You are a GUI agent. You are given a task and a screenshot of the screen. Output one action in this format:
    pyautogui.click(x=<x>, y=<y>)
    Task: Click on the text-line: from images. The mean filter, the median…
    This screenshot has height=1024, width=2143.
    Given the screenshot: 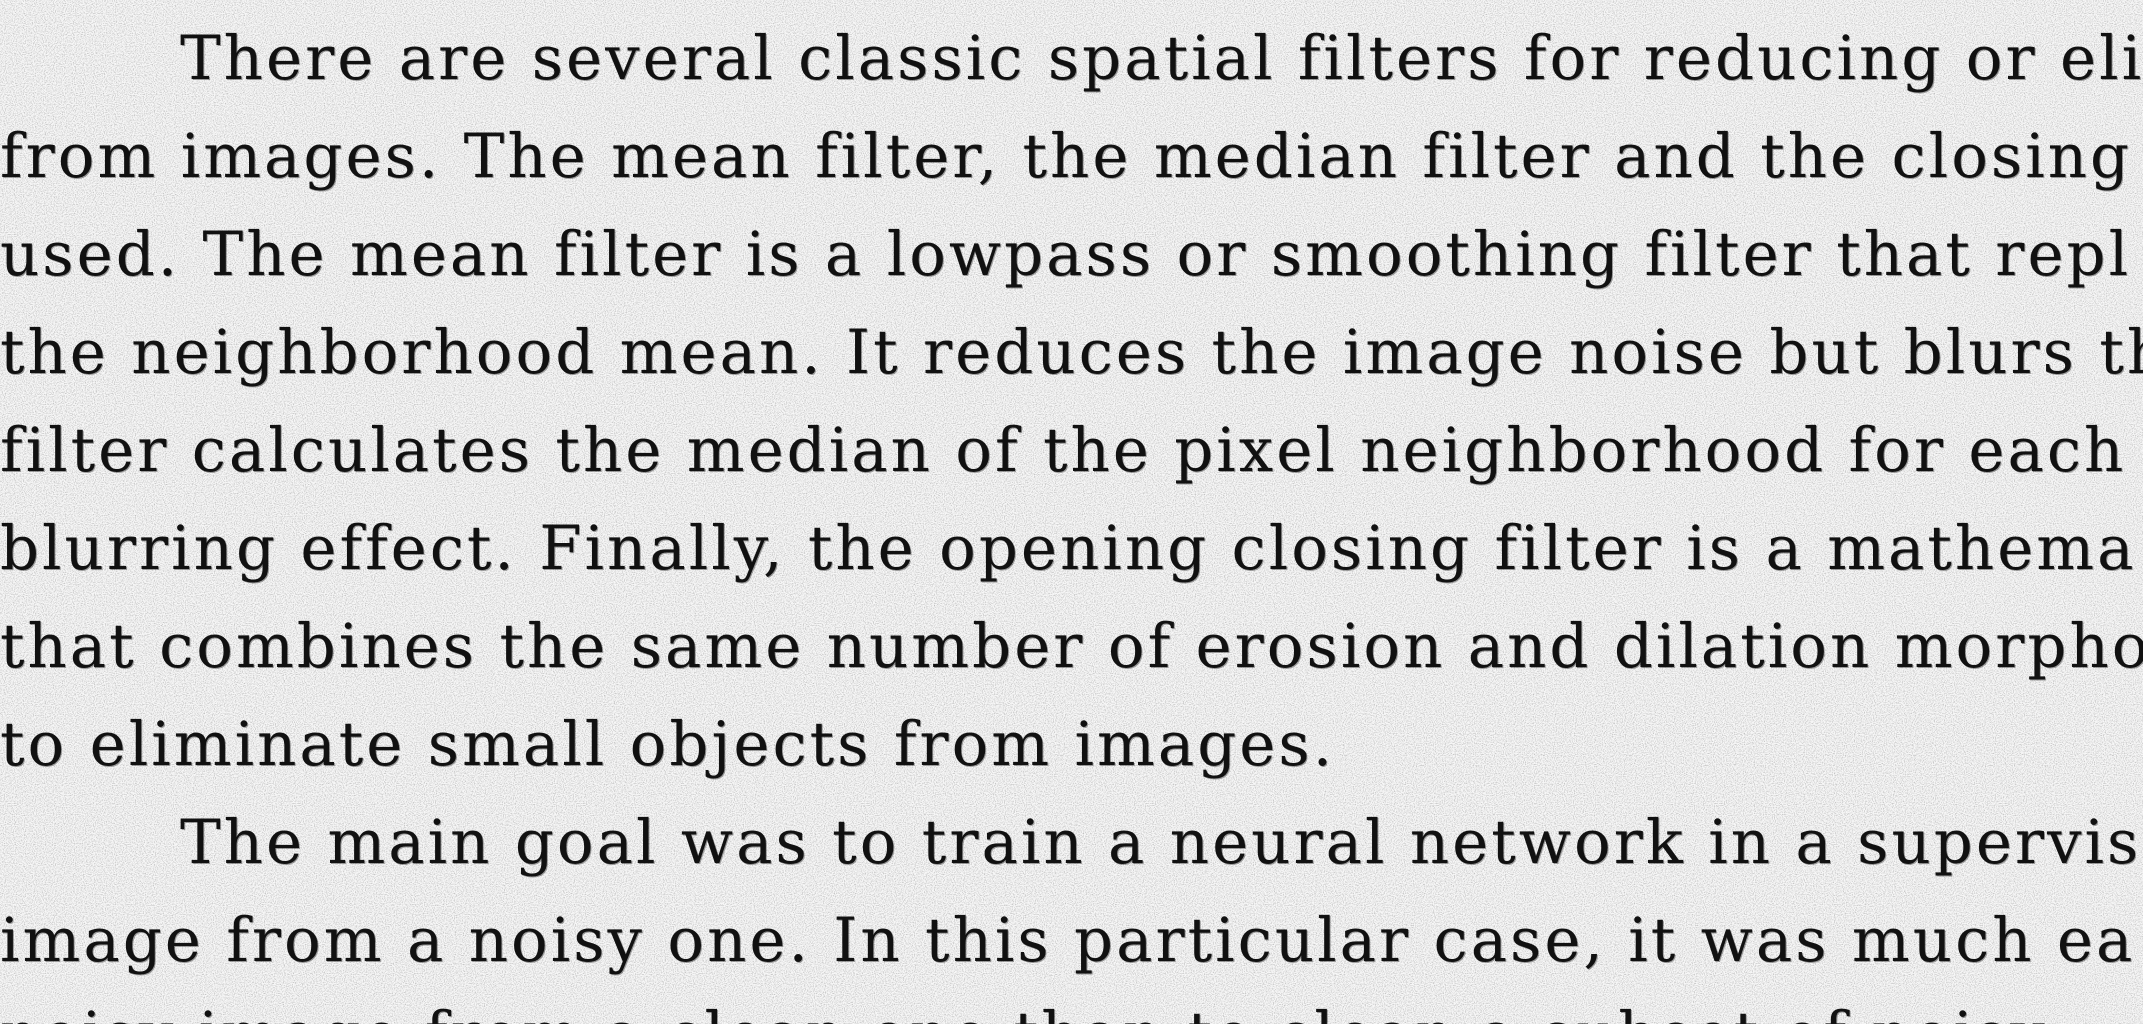 What is the action you would take?
    pyautogui.click(x=1071, y=156)
    